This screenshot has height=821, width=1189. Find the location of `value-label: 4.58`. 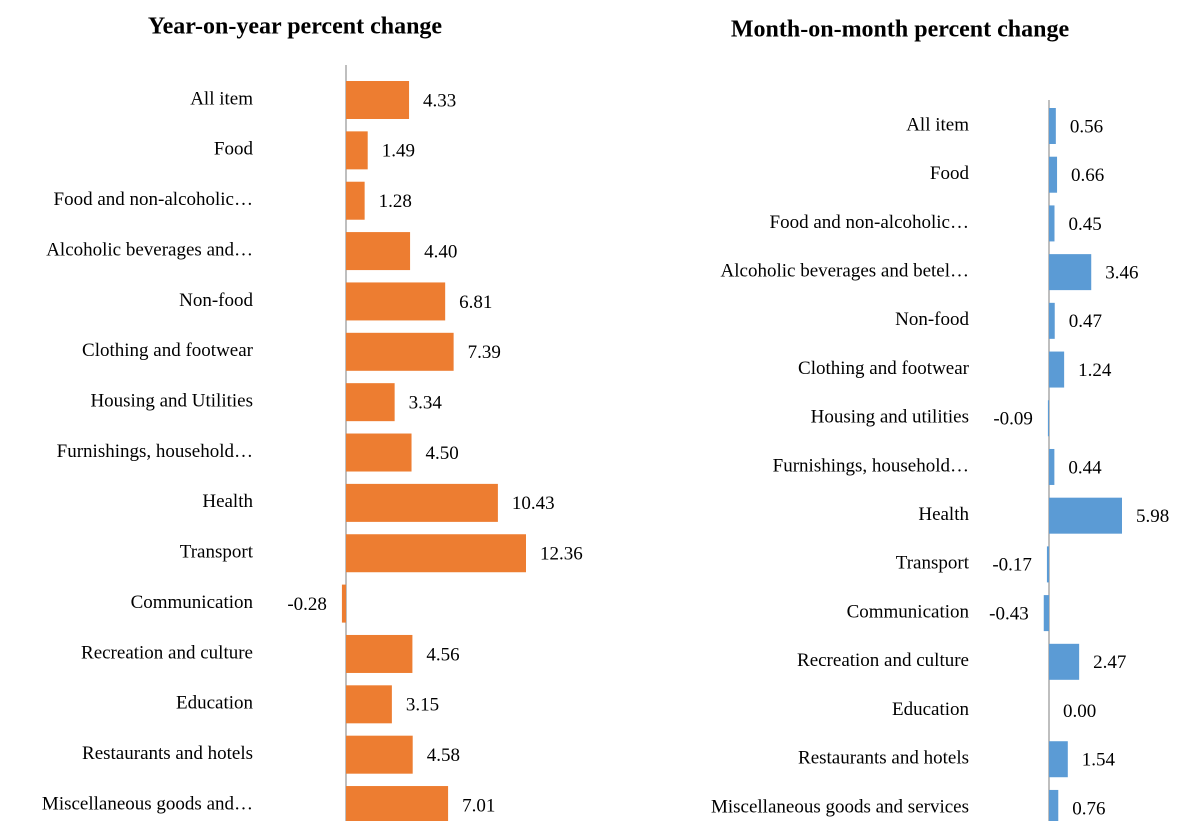

value-label: 4.58 is located at coordinates (443, 755).